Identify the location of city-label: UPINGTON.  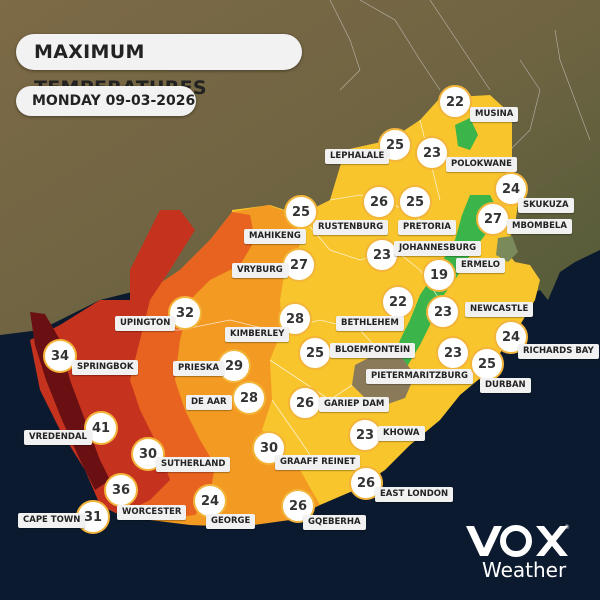
(145, 323).